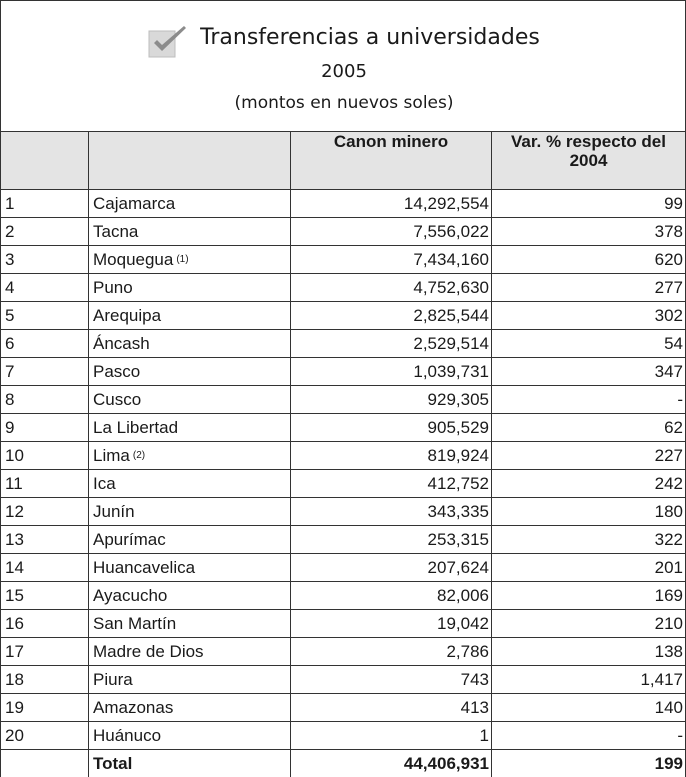 The image size is (686, 777). What do you see at coordinates (588, 511) in the screenshot?
I see `var-cell: 180` at bounding box center [588, 511].